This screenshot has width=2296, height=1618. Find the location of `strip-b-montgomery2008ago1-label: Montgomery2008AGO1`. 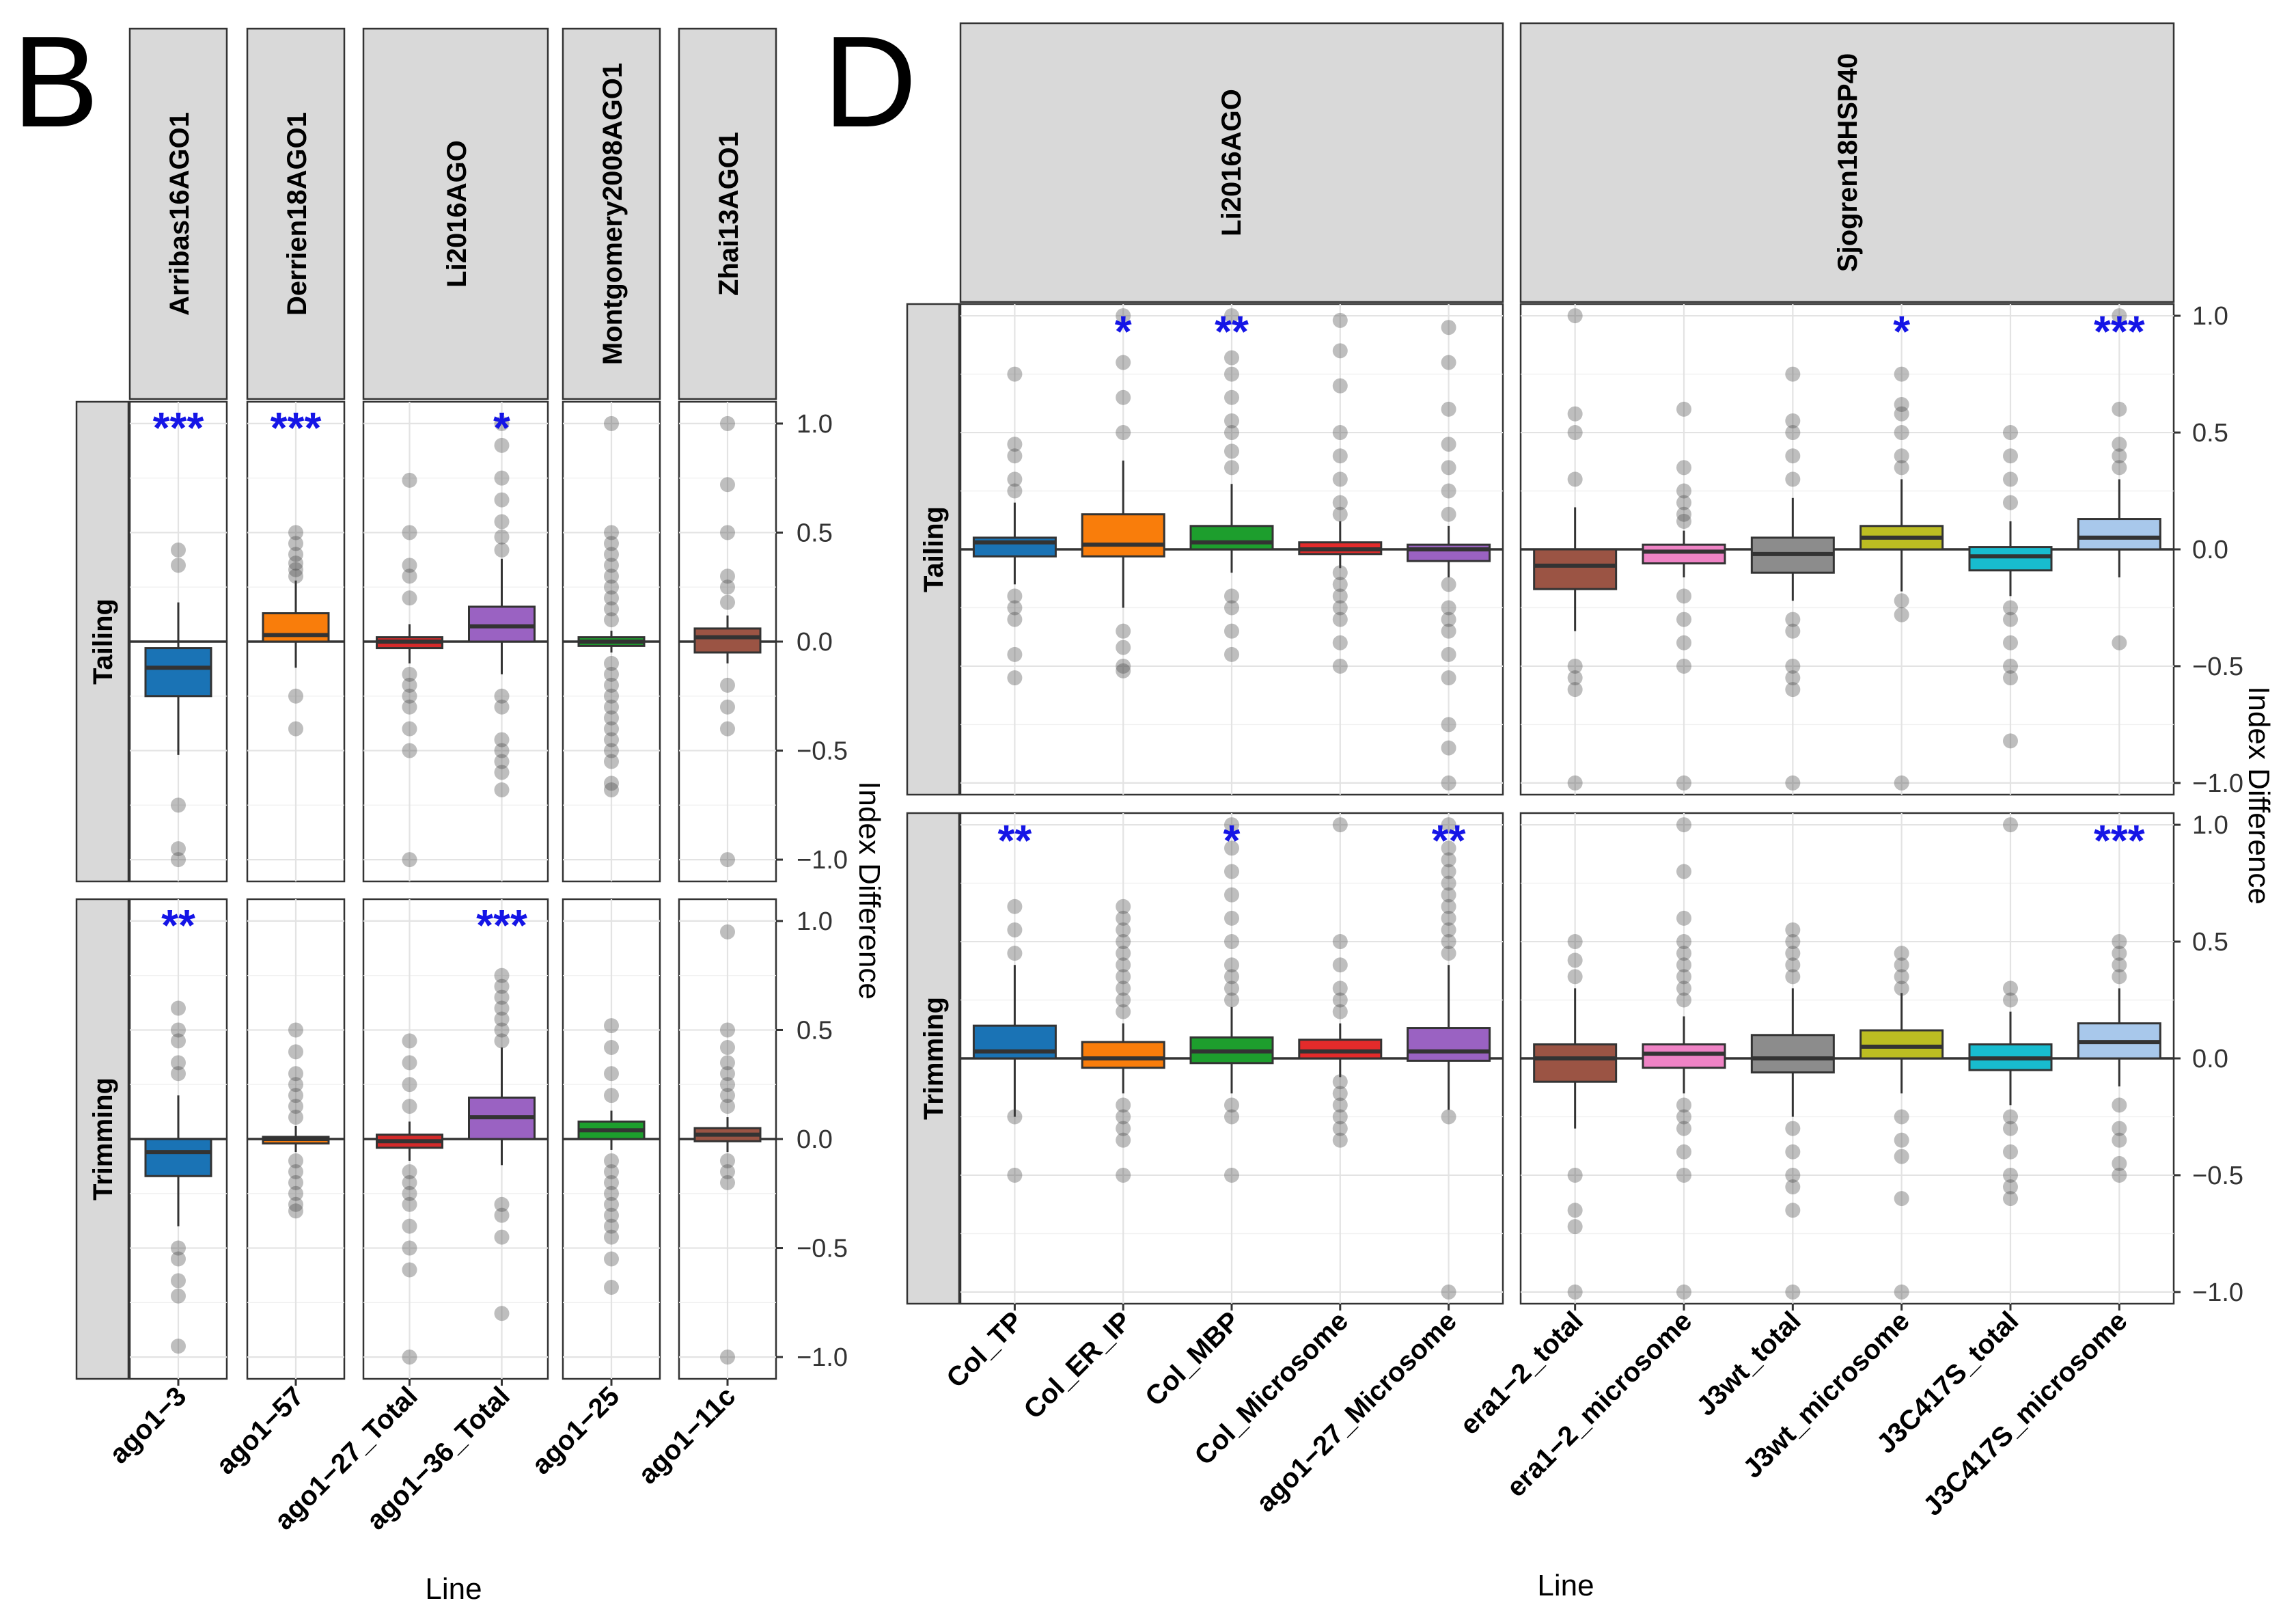

strip-b-montgomery2008ago1-label: Montgomery2008AGO1 is located at coordinates (613, 214).